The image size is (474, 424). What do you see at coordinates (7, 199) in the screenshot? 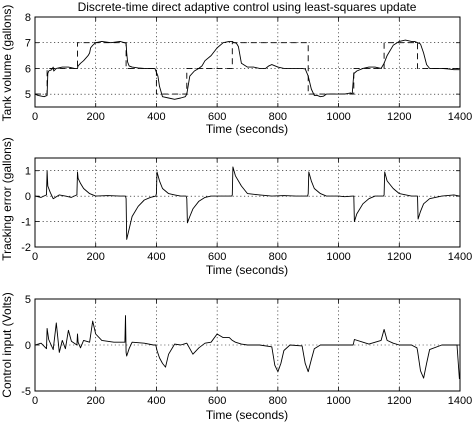
I see `y-axis-label: Tracking error (gallons)` at bounding box center [7, 199].